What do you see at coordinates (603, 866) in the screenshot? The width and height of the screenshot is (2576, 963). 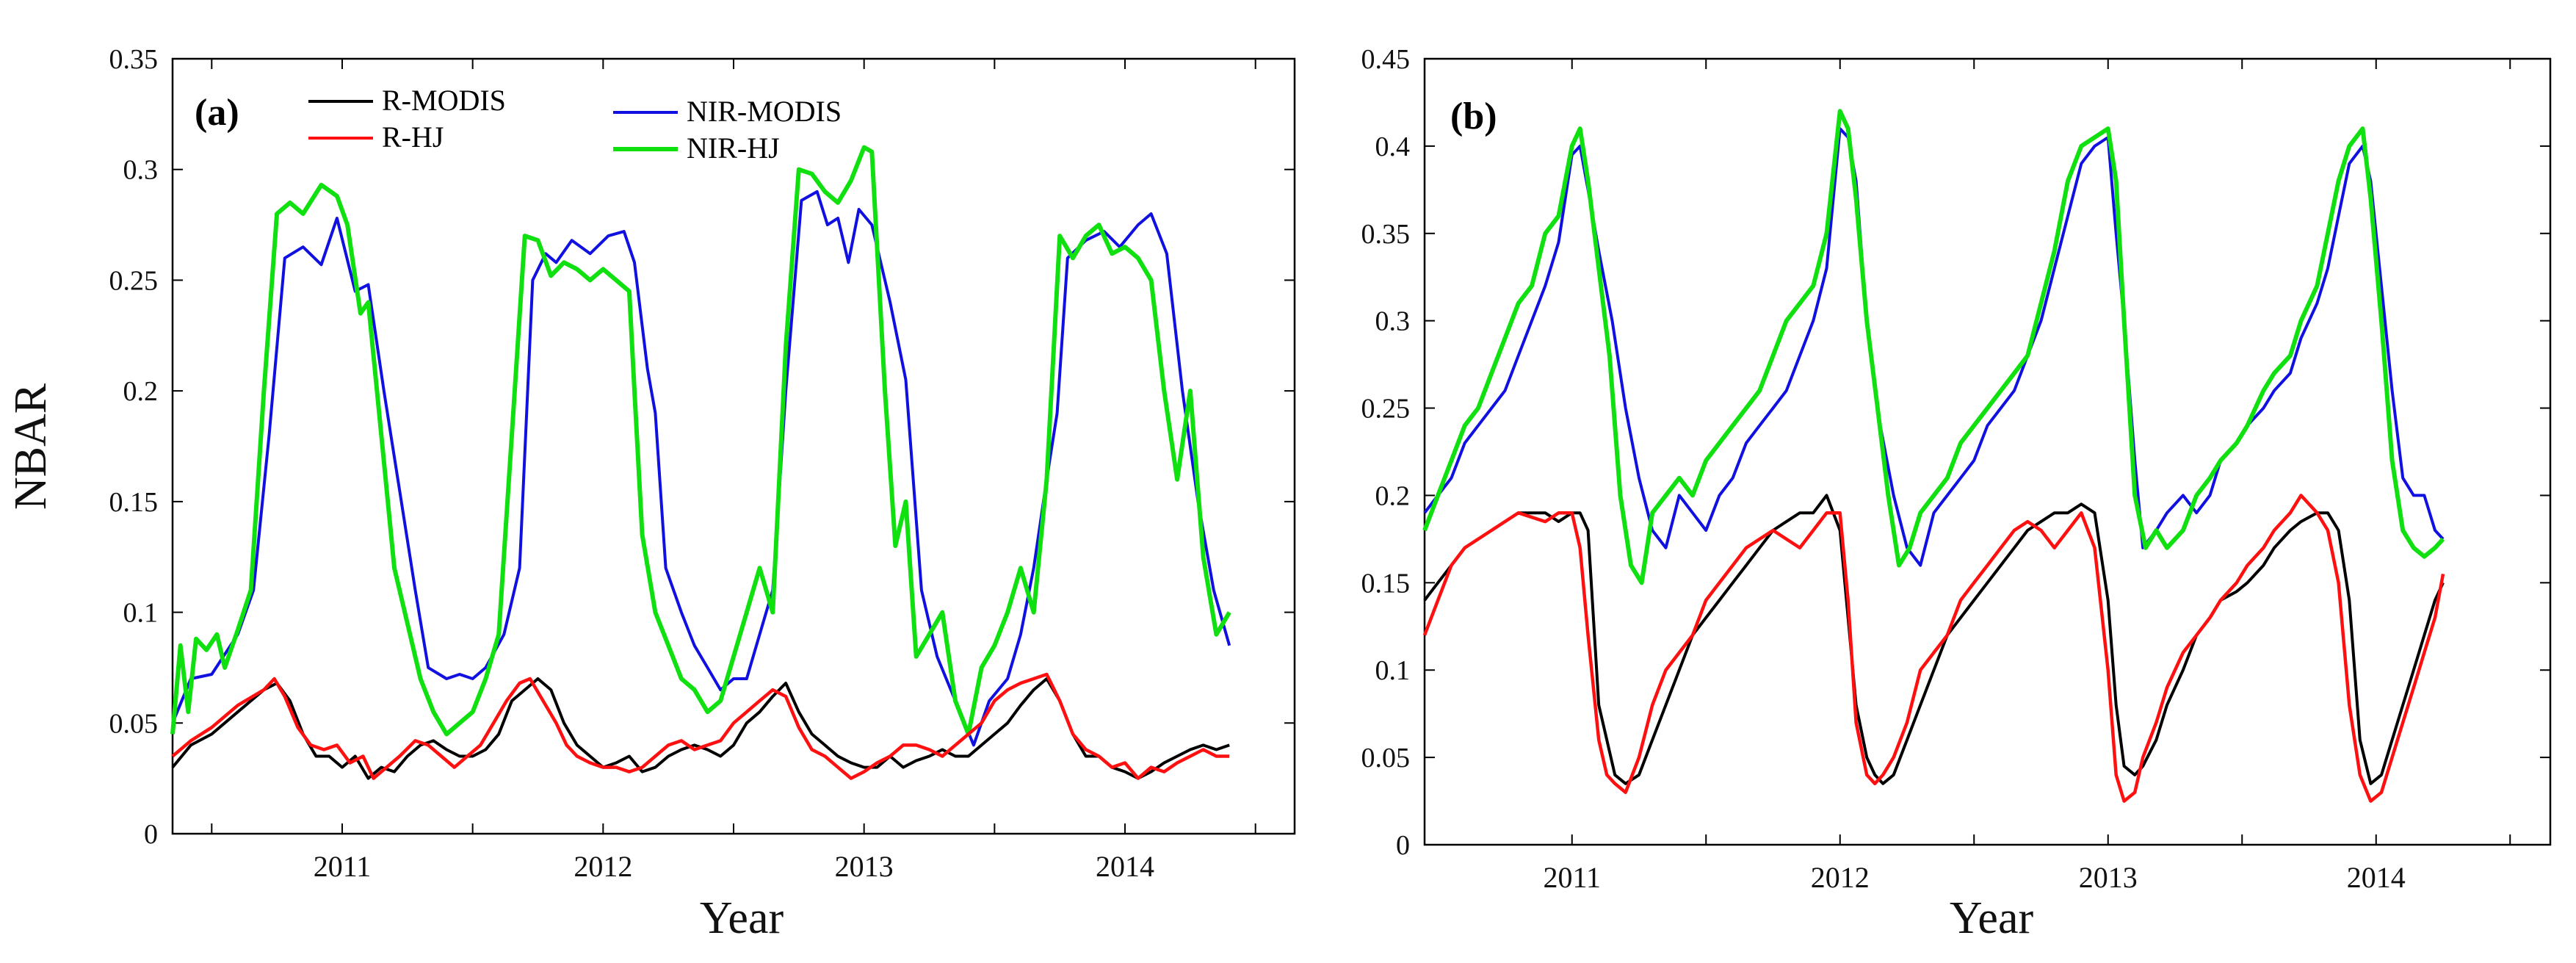 I see `a-x-tick-label: 2012` at bounding box center [603, 866].